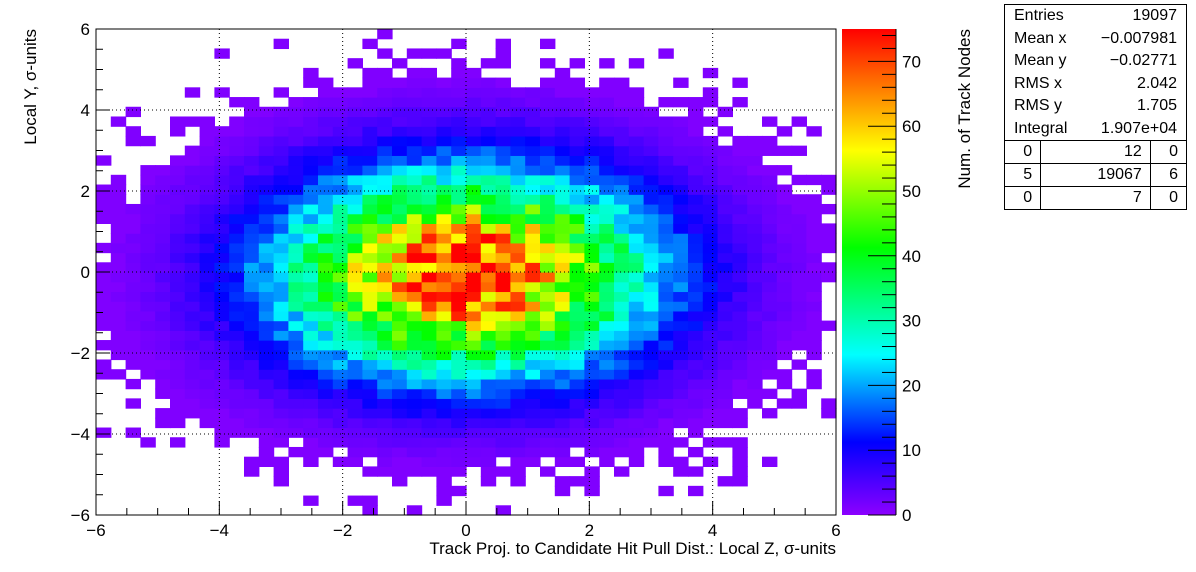 This screenshot has width=1196, height=572. Describe the element at coordinates (1138, 128) in the screenshot. I see `stat-value: 1.907e+04` at that location.